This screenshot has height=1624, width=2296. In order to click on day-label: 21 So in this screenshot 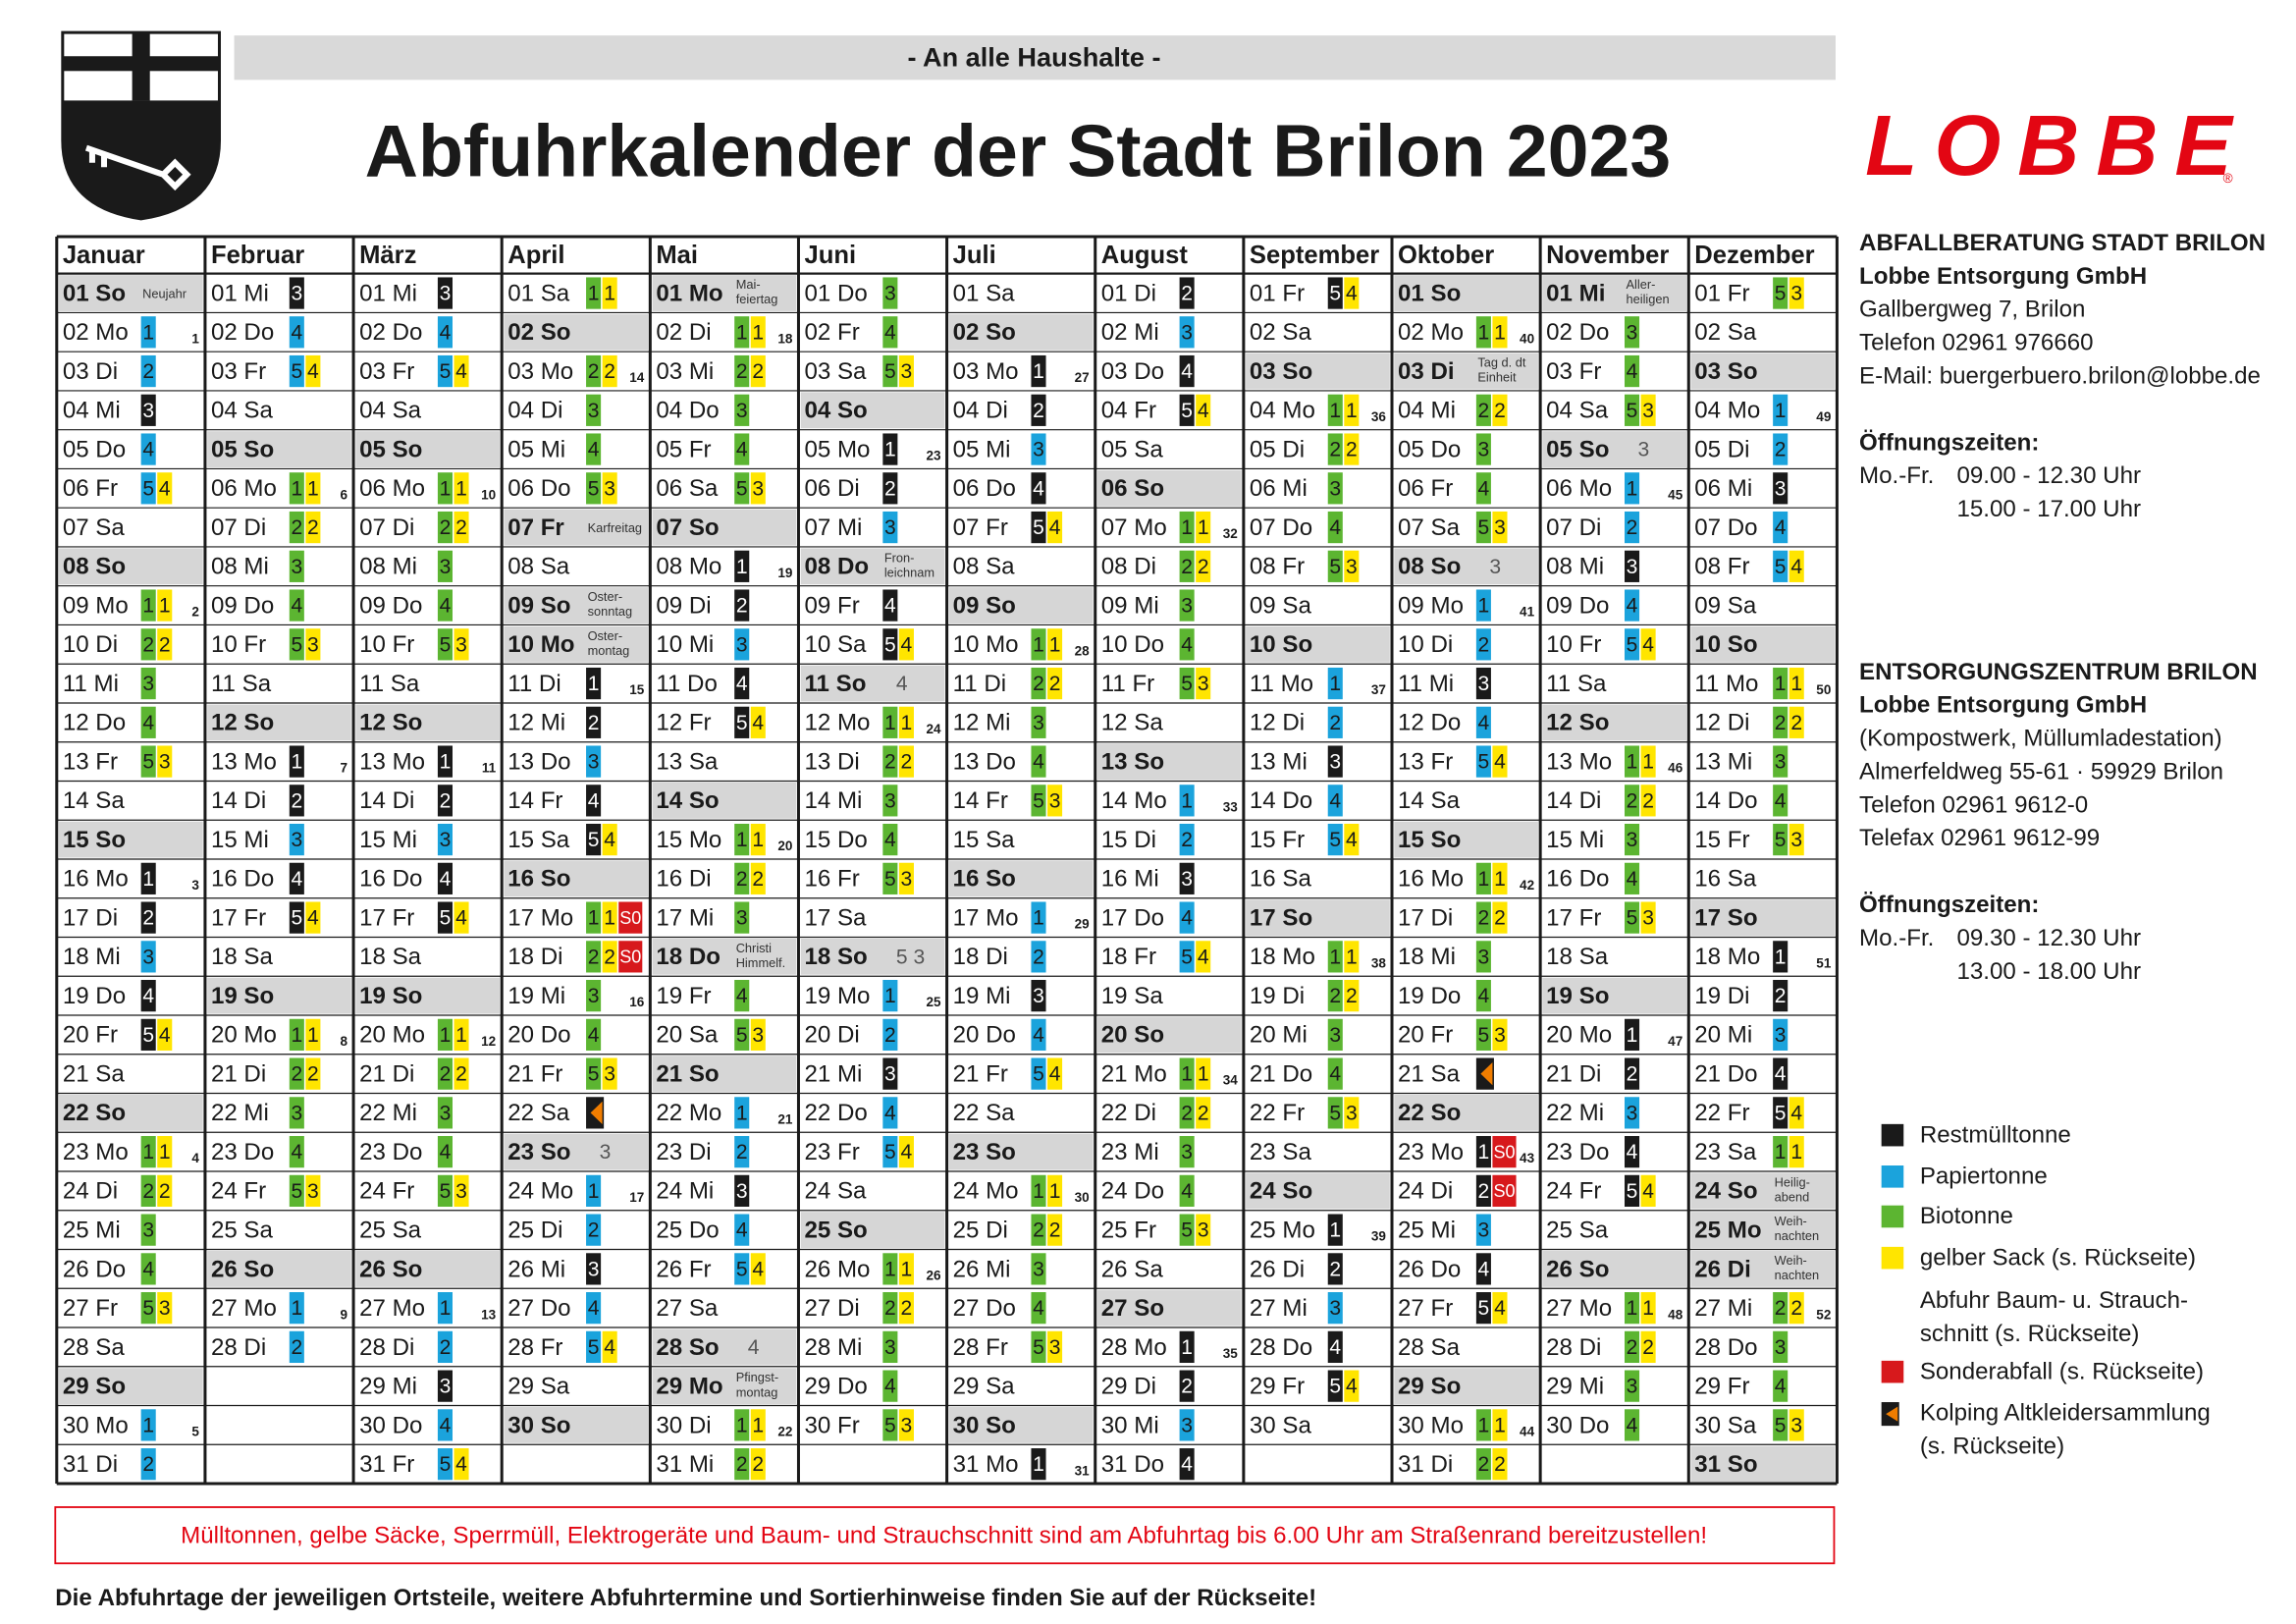, I will do `click(687, 1073)`.